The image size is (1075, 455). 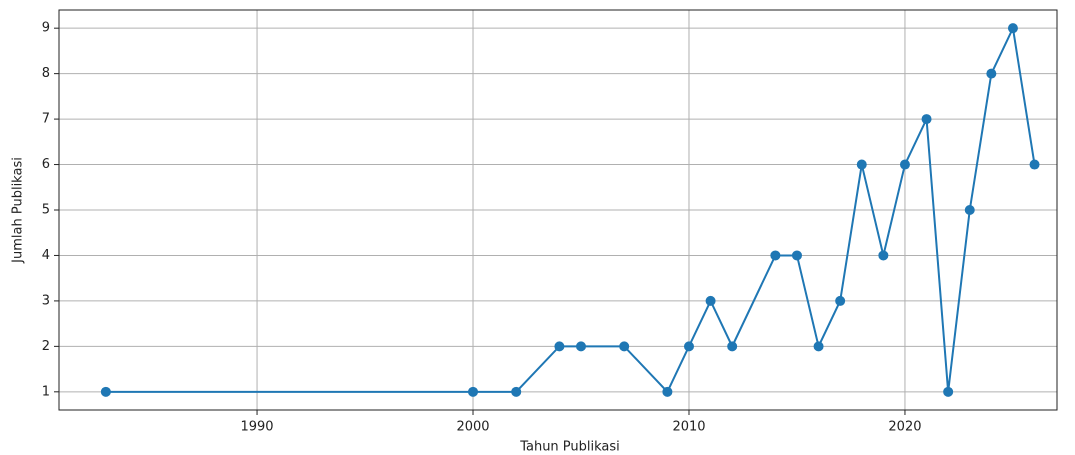 What do you see at coordinates (46, 391) in the screenshot?
I see `y-tick-label: 1` at bounding box center [46, 391].